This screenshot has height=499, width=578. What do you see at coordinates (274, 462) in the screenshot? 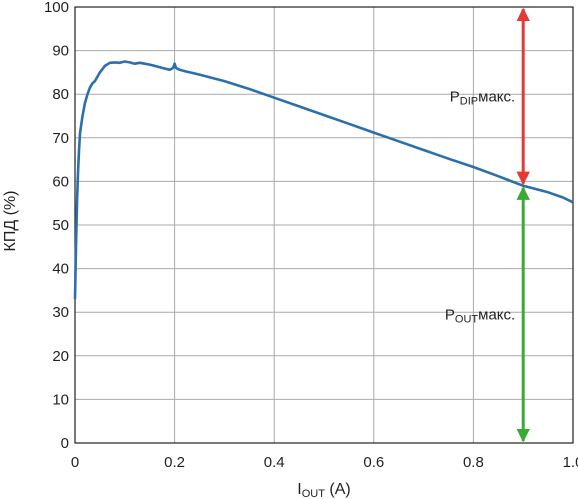
I see `x-tick-label: 0.4` at bounding box center [274, 462].